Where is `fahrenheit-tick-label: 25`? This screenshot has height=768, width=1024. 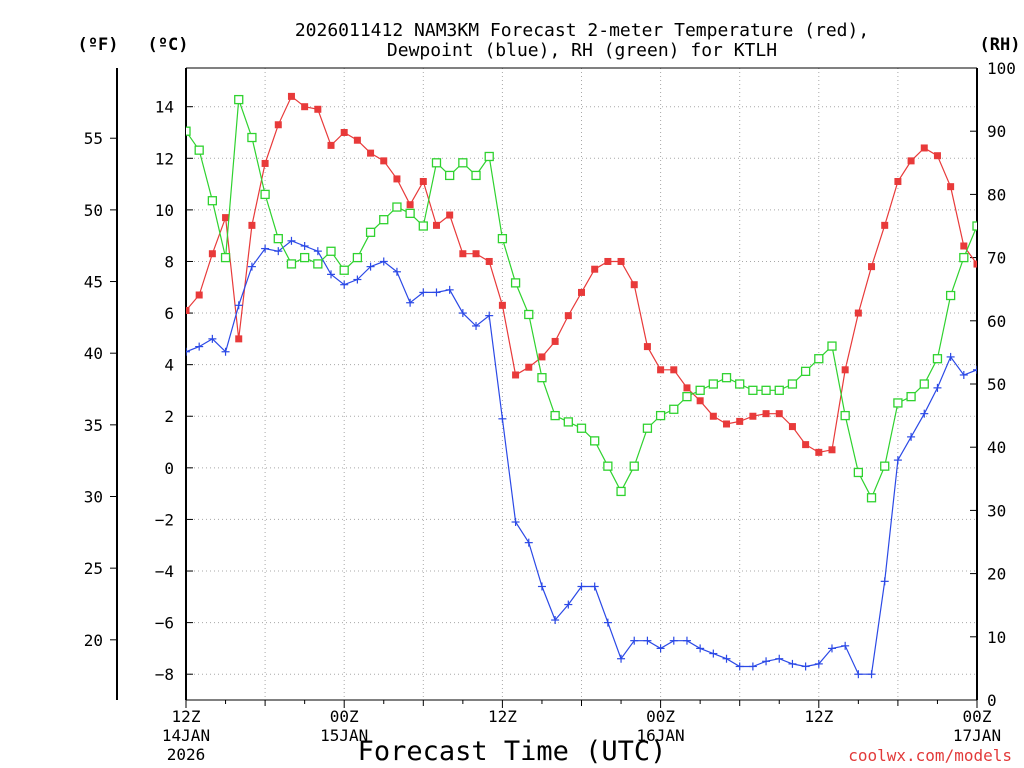 fahrenheit-tick-label: 25 is located at coordinates (93, 568).